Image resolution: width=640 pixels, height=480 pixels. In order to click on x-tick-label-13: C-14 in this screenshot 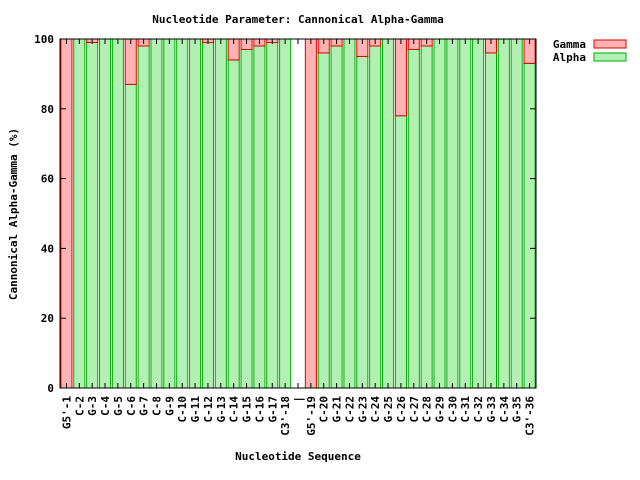, I will do `click(234, 409)`.